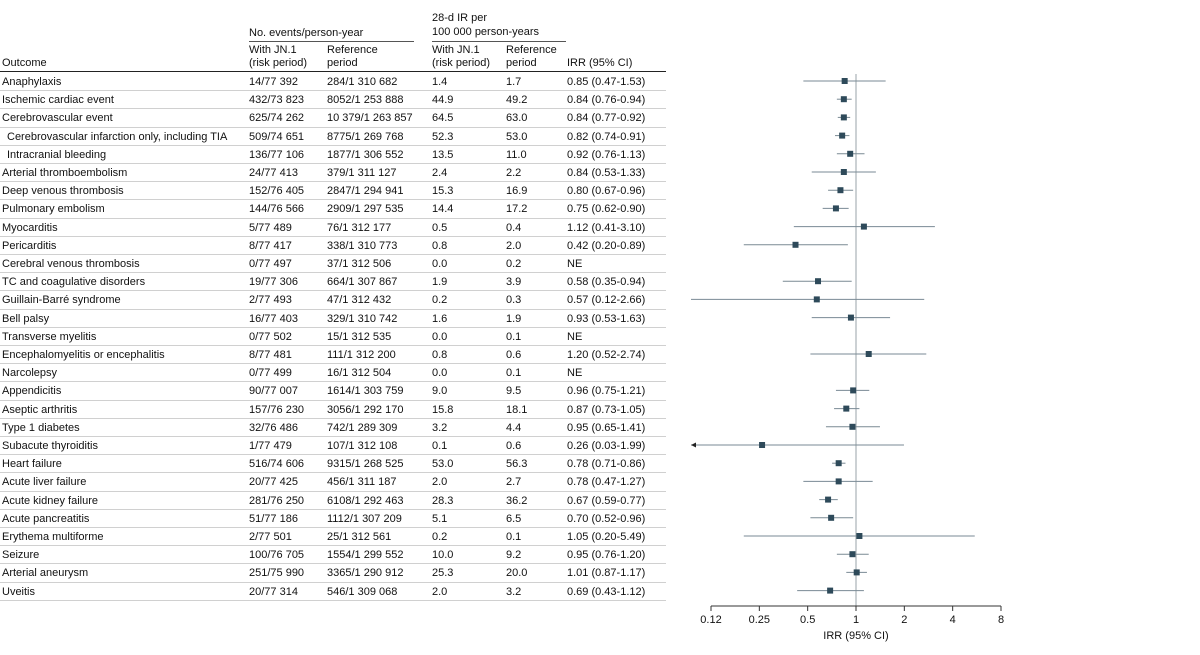 This screenshot has height=655, width=1200. Describe the element at coordinates (1001, 620) in the screenshot. I see `x-tick-label: 8` at that location.